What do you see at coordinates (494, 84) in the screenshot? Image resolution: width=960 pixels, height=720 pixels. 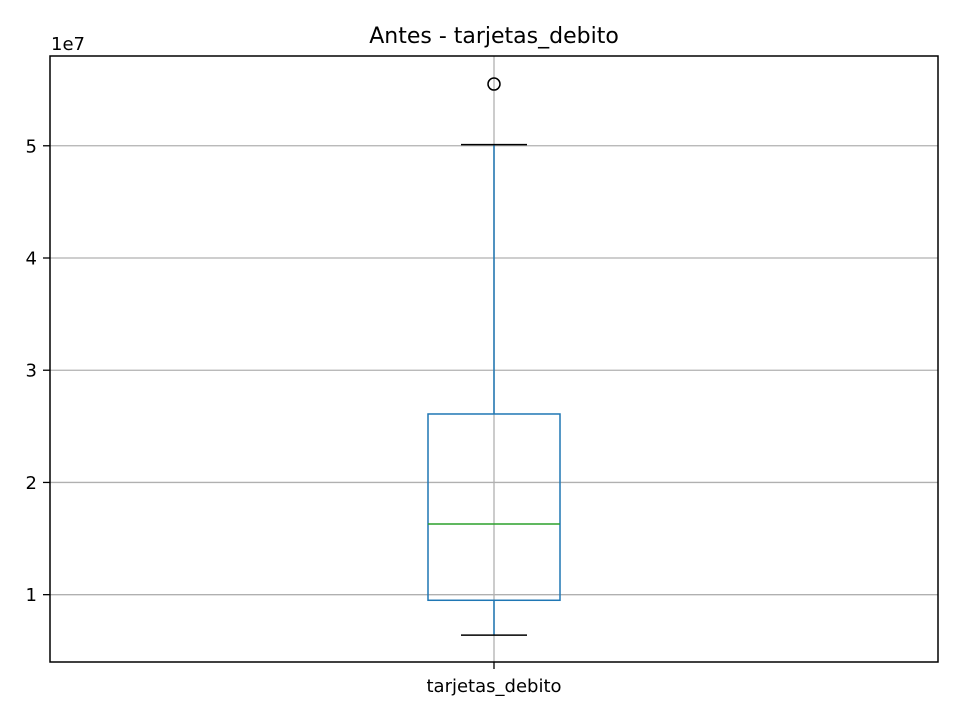 I see `outlier-point` at bounding box center [494, 84].